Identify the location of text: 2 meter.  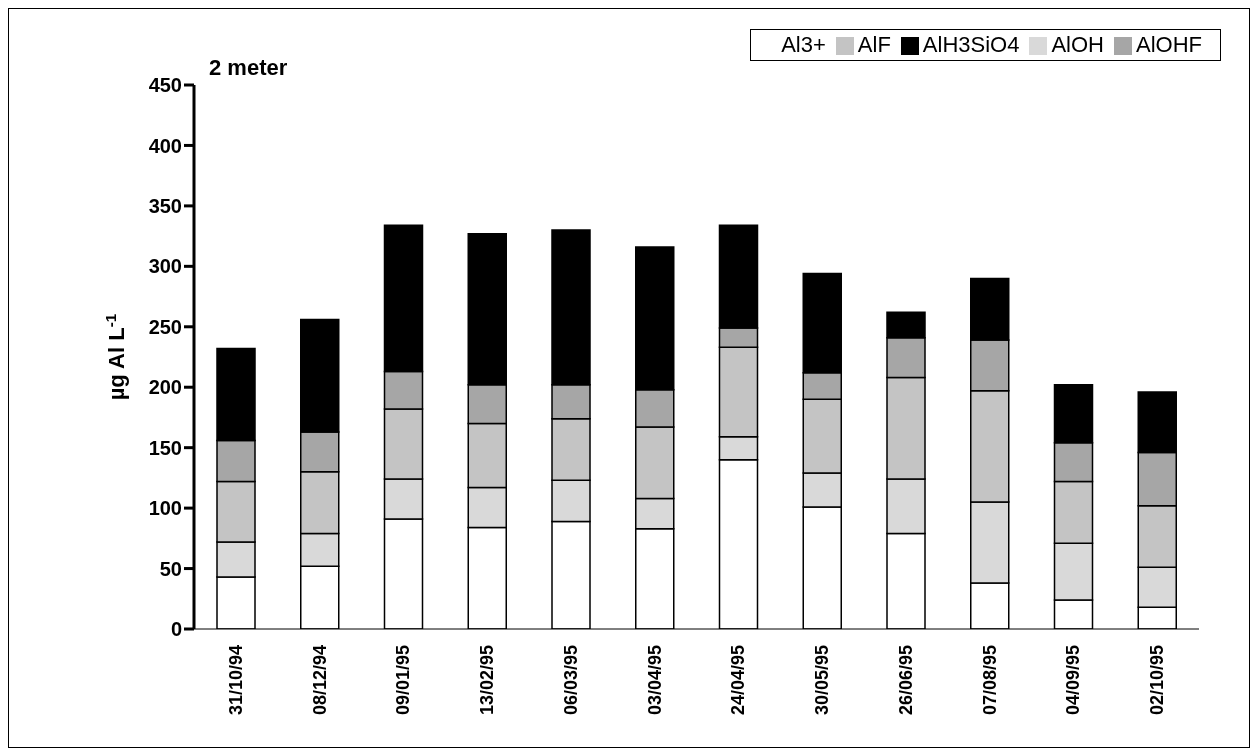
(248, 68).